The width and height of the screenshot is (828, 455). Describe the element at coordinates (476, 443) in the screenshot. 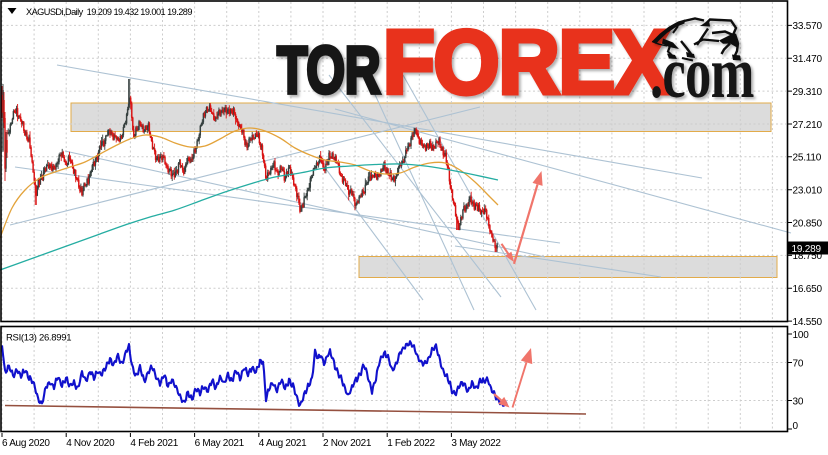

I see `svg-text: 3 May 2022` at that location.